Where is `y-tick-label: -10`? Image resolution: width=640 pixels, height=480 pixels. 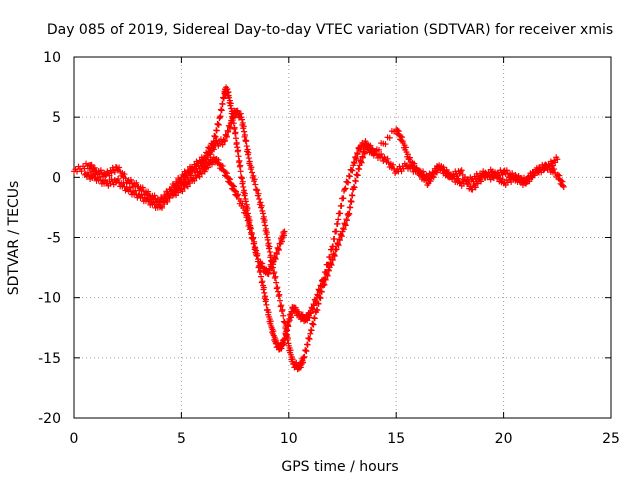 y-tick-label: -10 is located at coordinates (49, 299).